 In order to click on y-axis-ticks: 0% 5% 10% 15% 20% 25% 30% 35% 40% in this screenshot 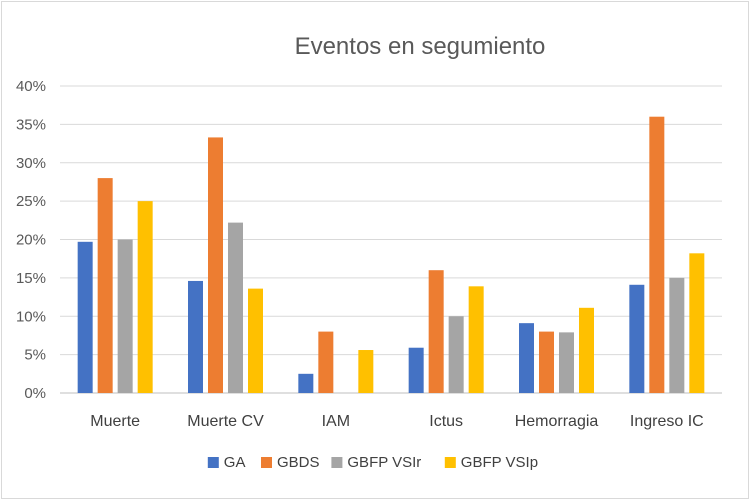, I will do `click(31, 240)`.